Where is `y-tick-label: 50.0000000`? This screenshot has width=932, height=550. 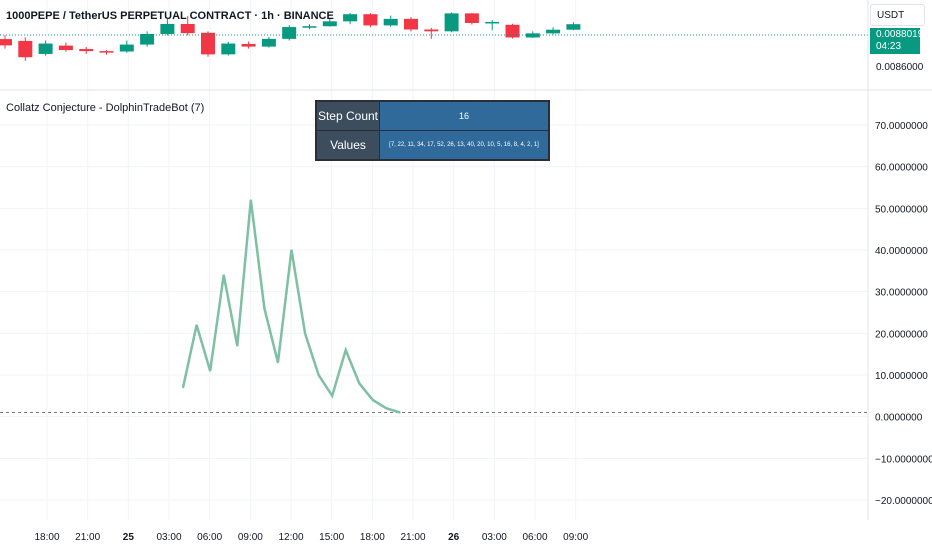
y-tick-label: 50.0000000 is located at coordinates (901, 209).